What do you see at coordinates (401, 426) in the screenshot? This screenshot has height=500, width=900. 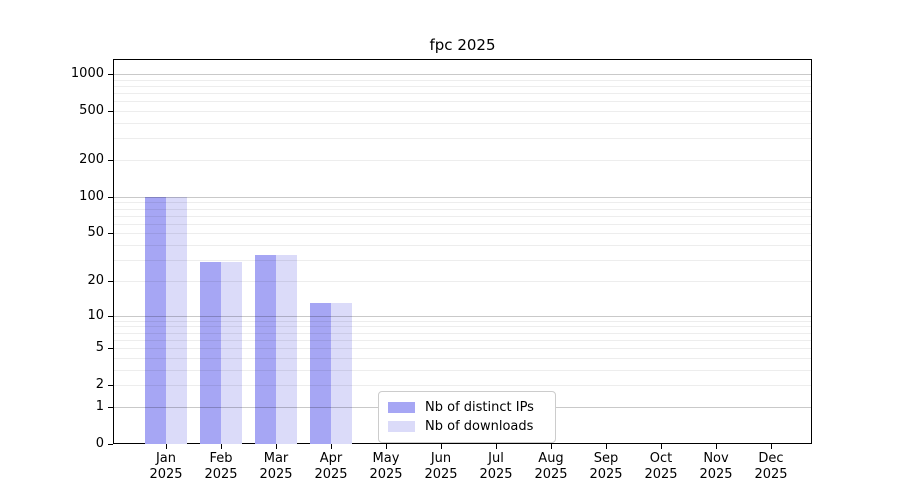 I see `legend-swatch-downloads` at bounding box center [401, 426].